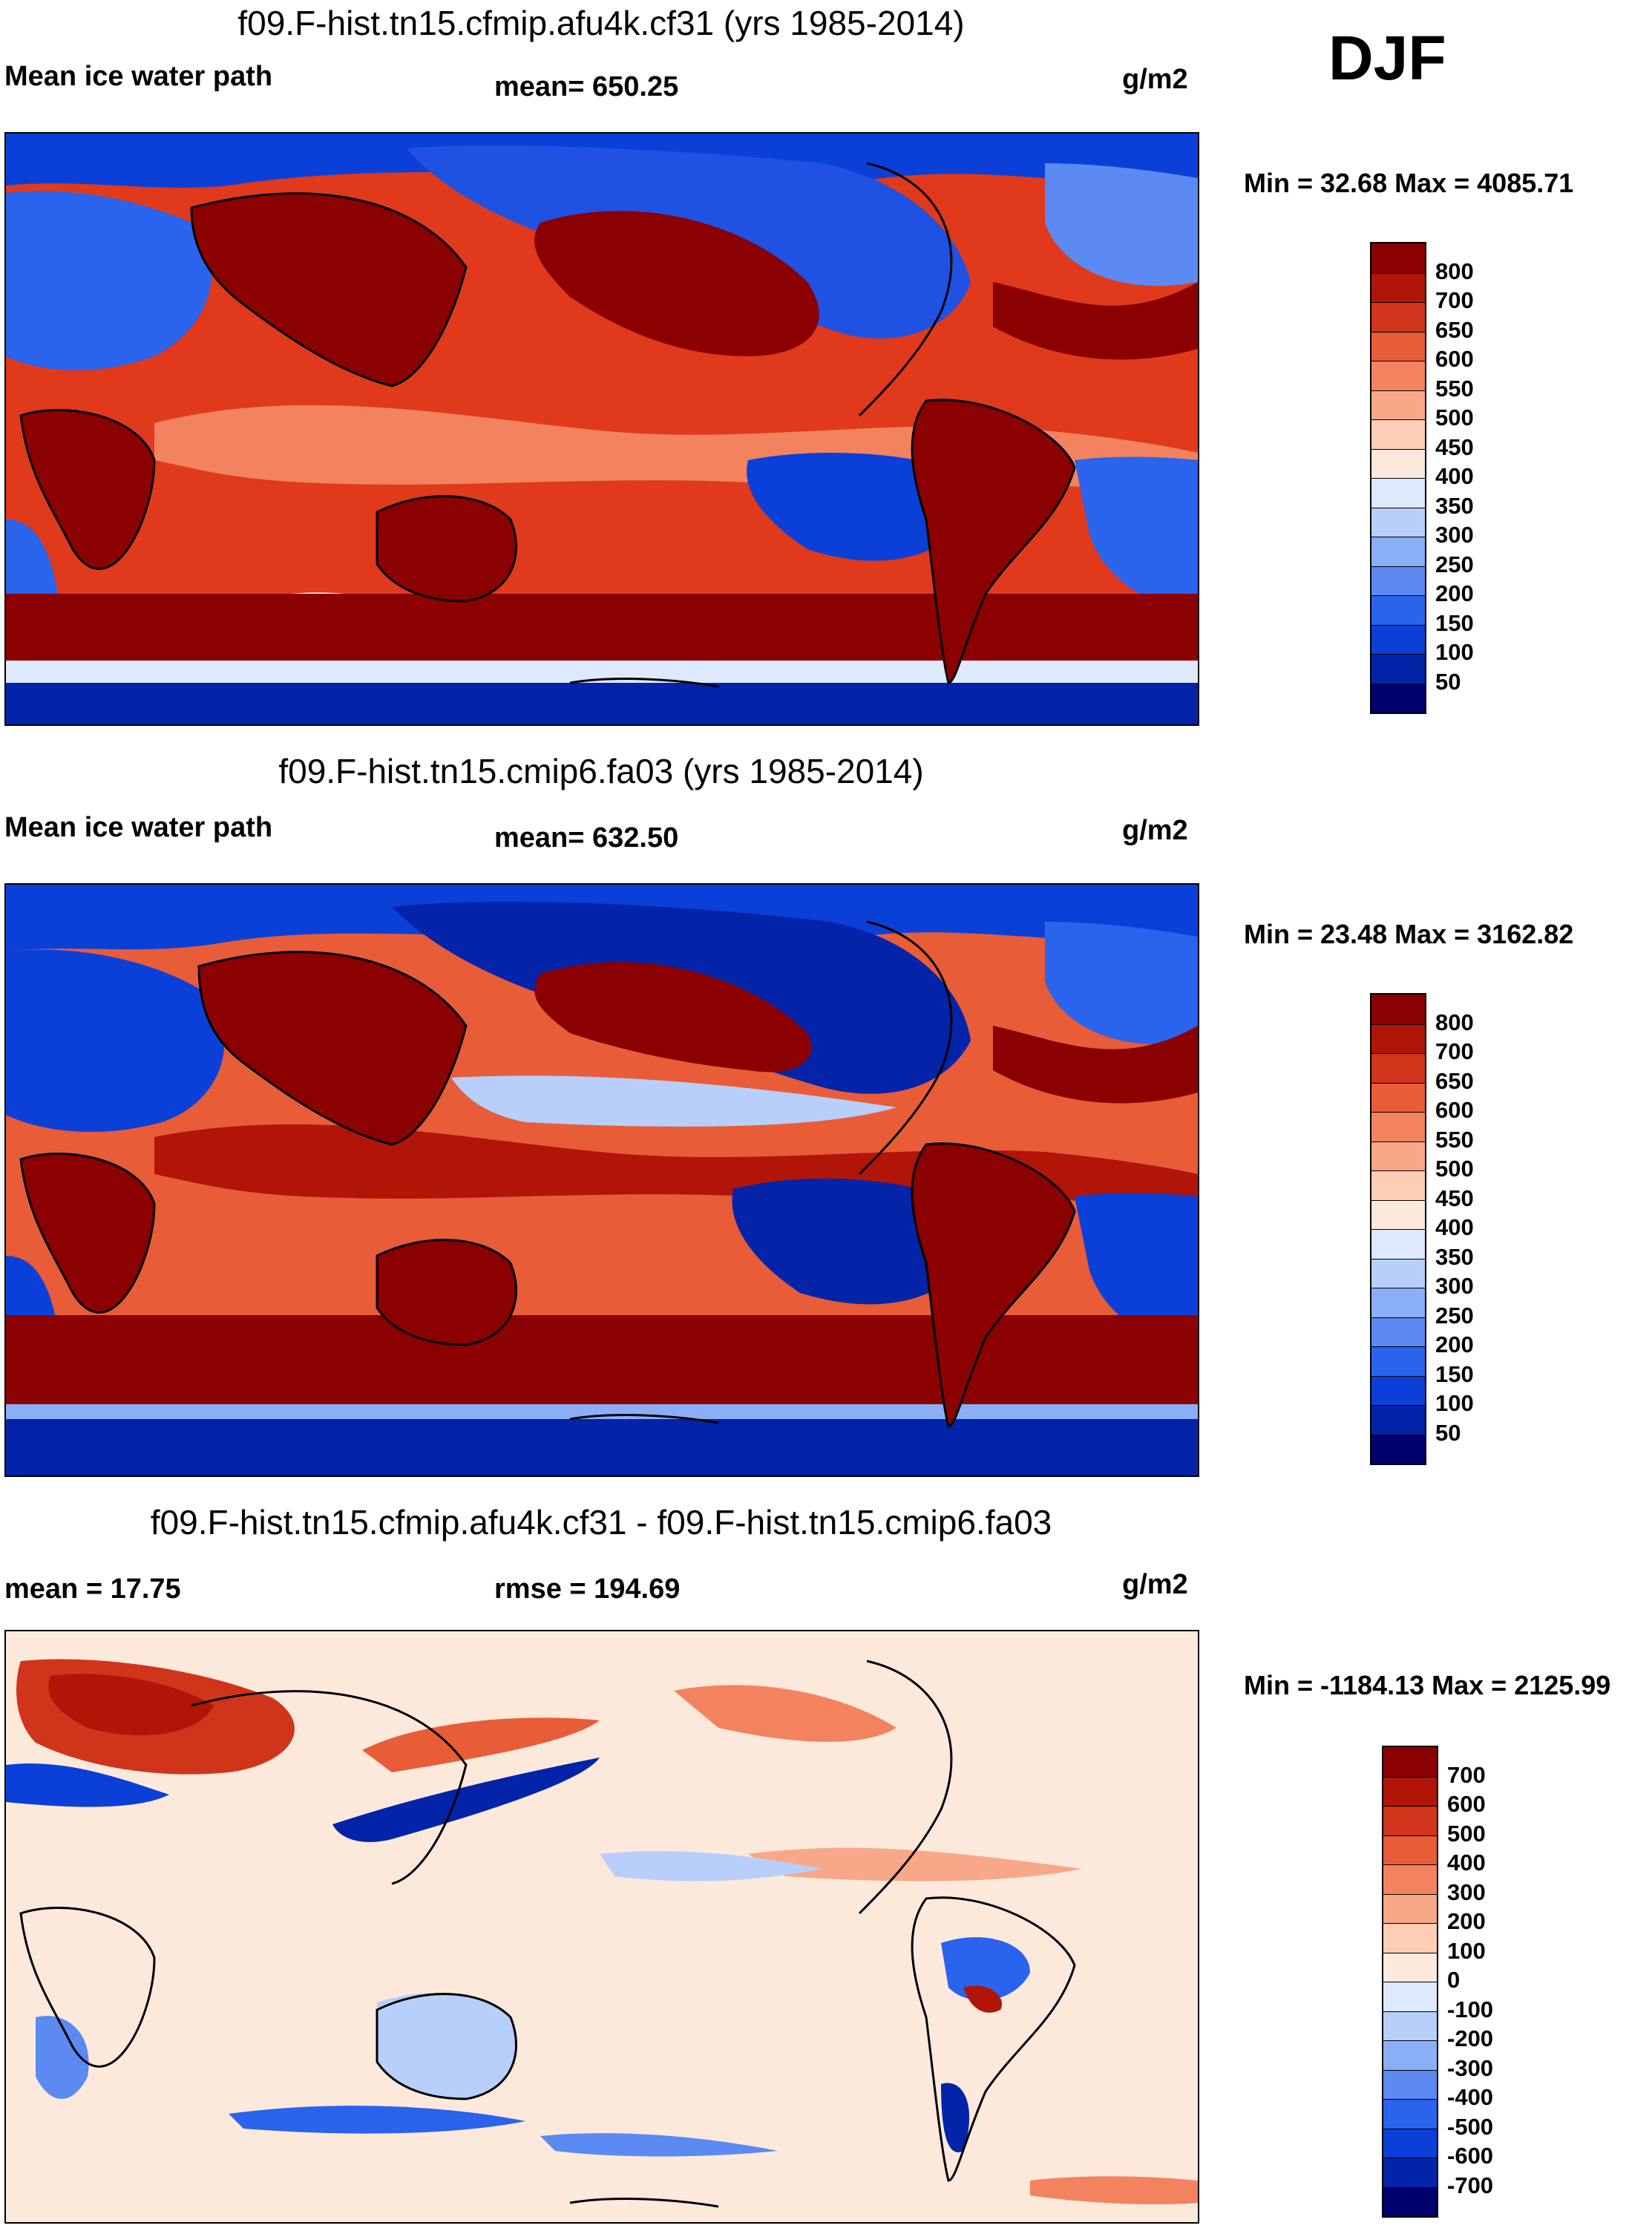 The image size is (1652, 2234). What do you see at coordinates (659, 2145) in the screenshot?
I see `panel3-s-pacific-low` at bounding box center [659, 2145].